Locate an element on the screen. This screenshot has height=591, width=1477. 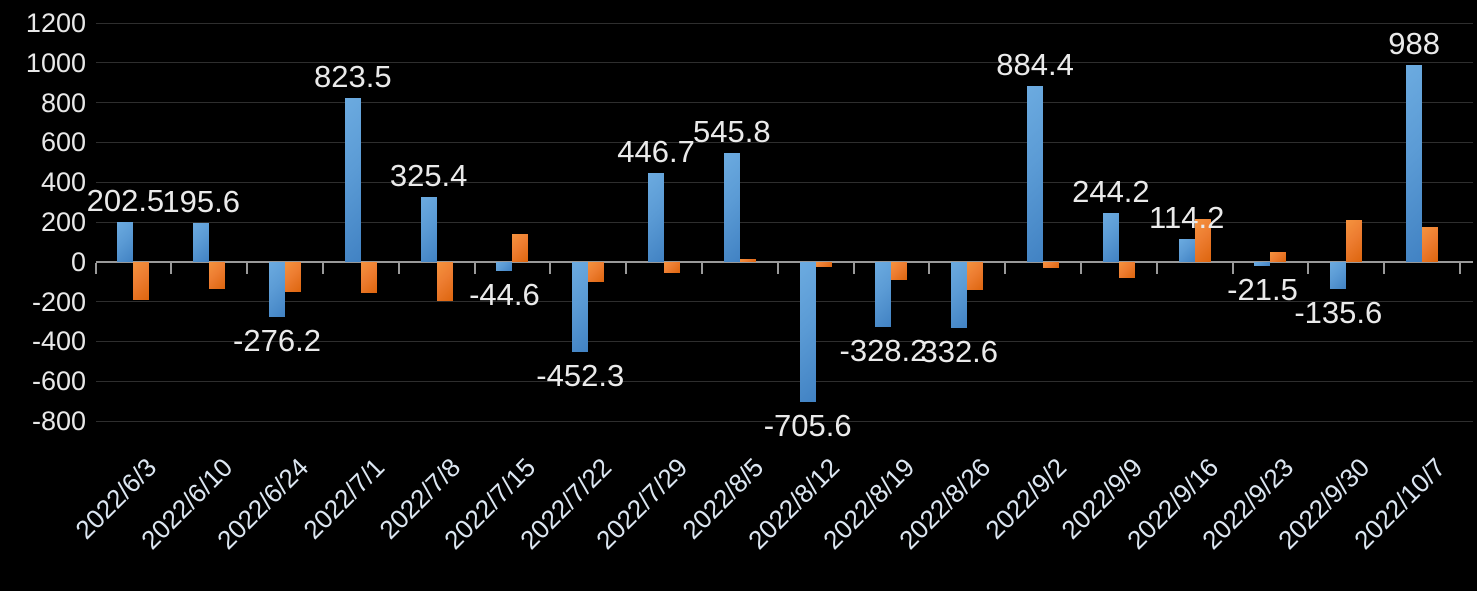
bar-orange-2022/9/30 is located at coordinates (1354, 241).